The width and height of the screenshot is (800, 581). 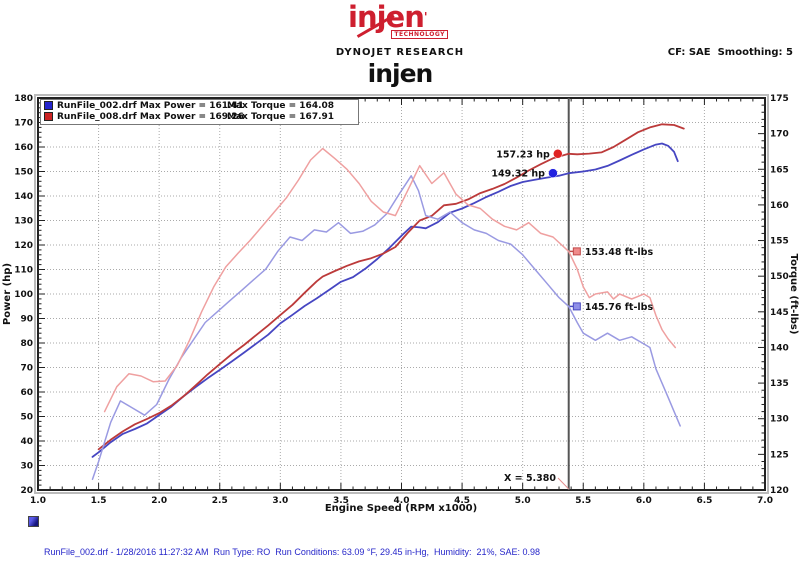 What do you see at coordinates (26, 442) in the screenshot?
I see `y-left-tick-label: 40` at bounding box center [26, 442].